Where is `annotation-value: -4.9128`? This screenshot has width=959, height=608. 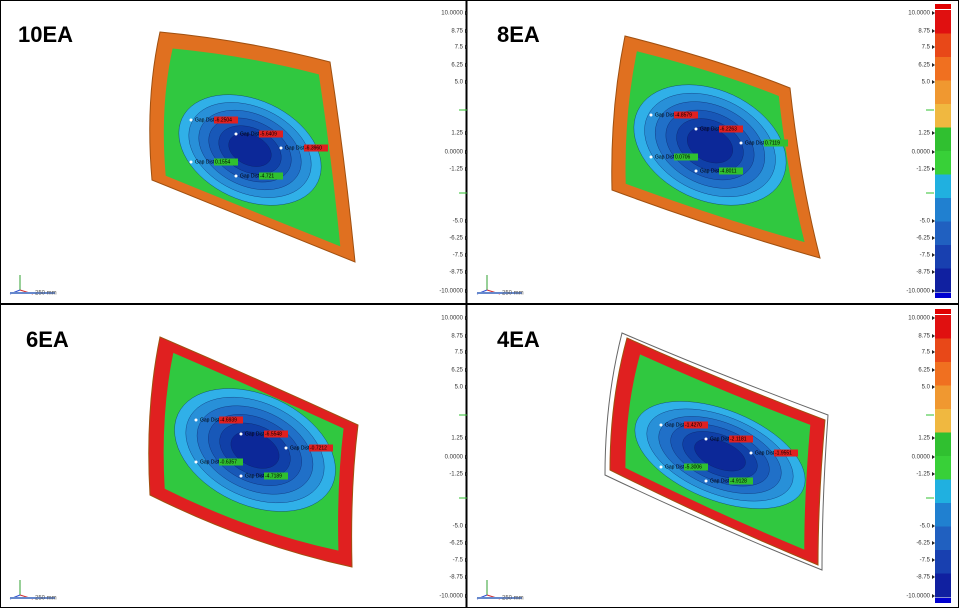
annotation-value: -4.9128 is located at coordinates (738, 481).